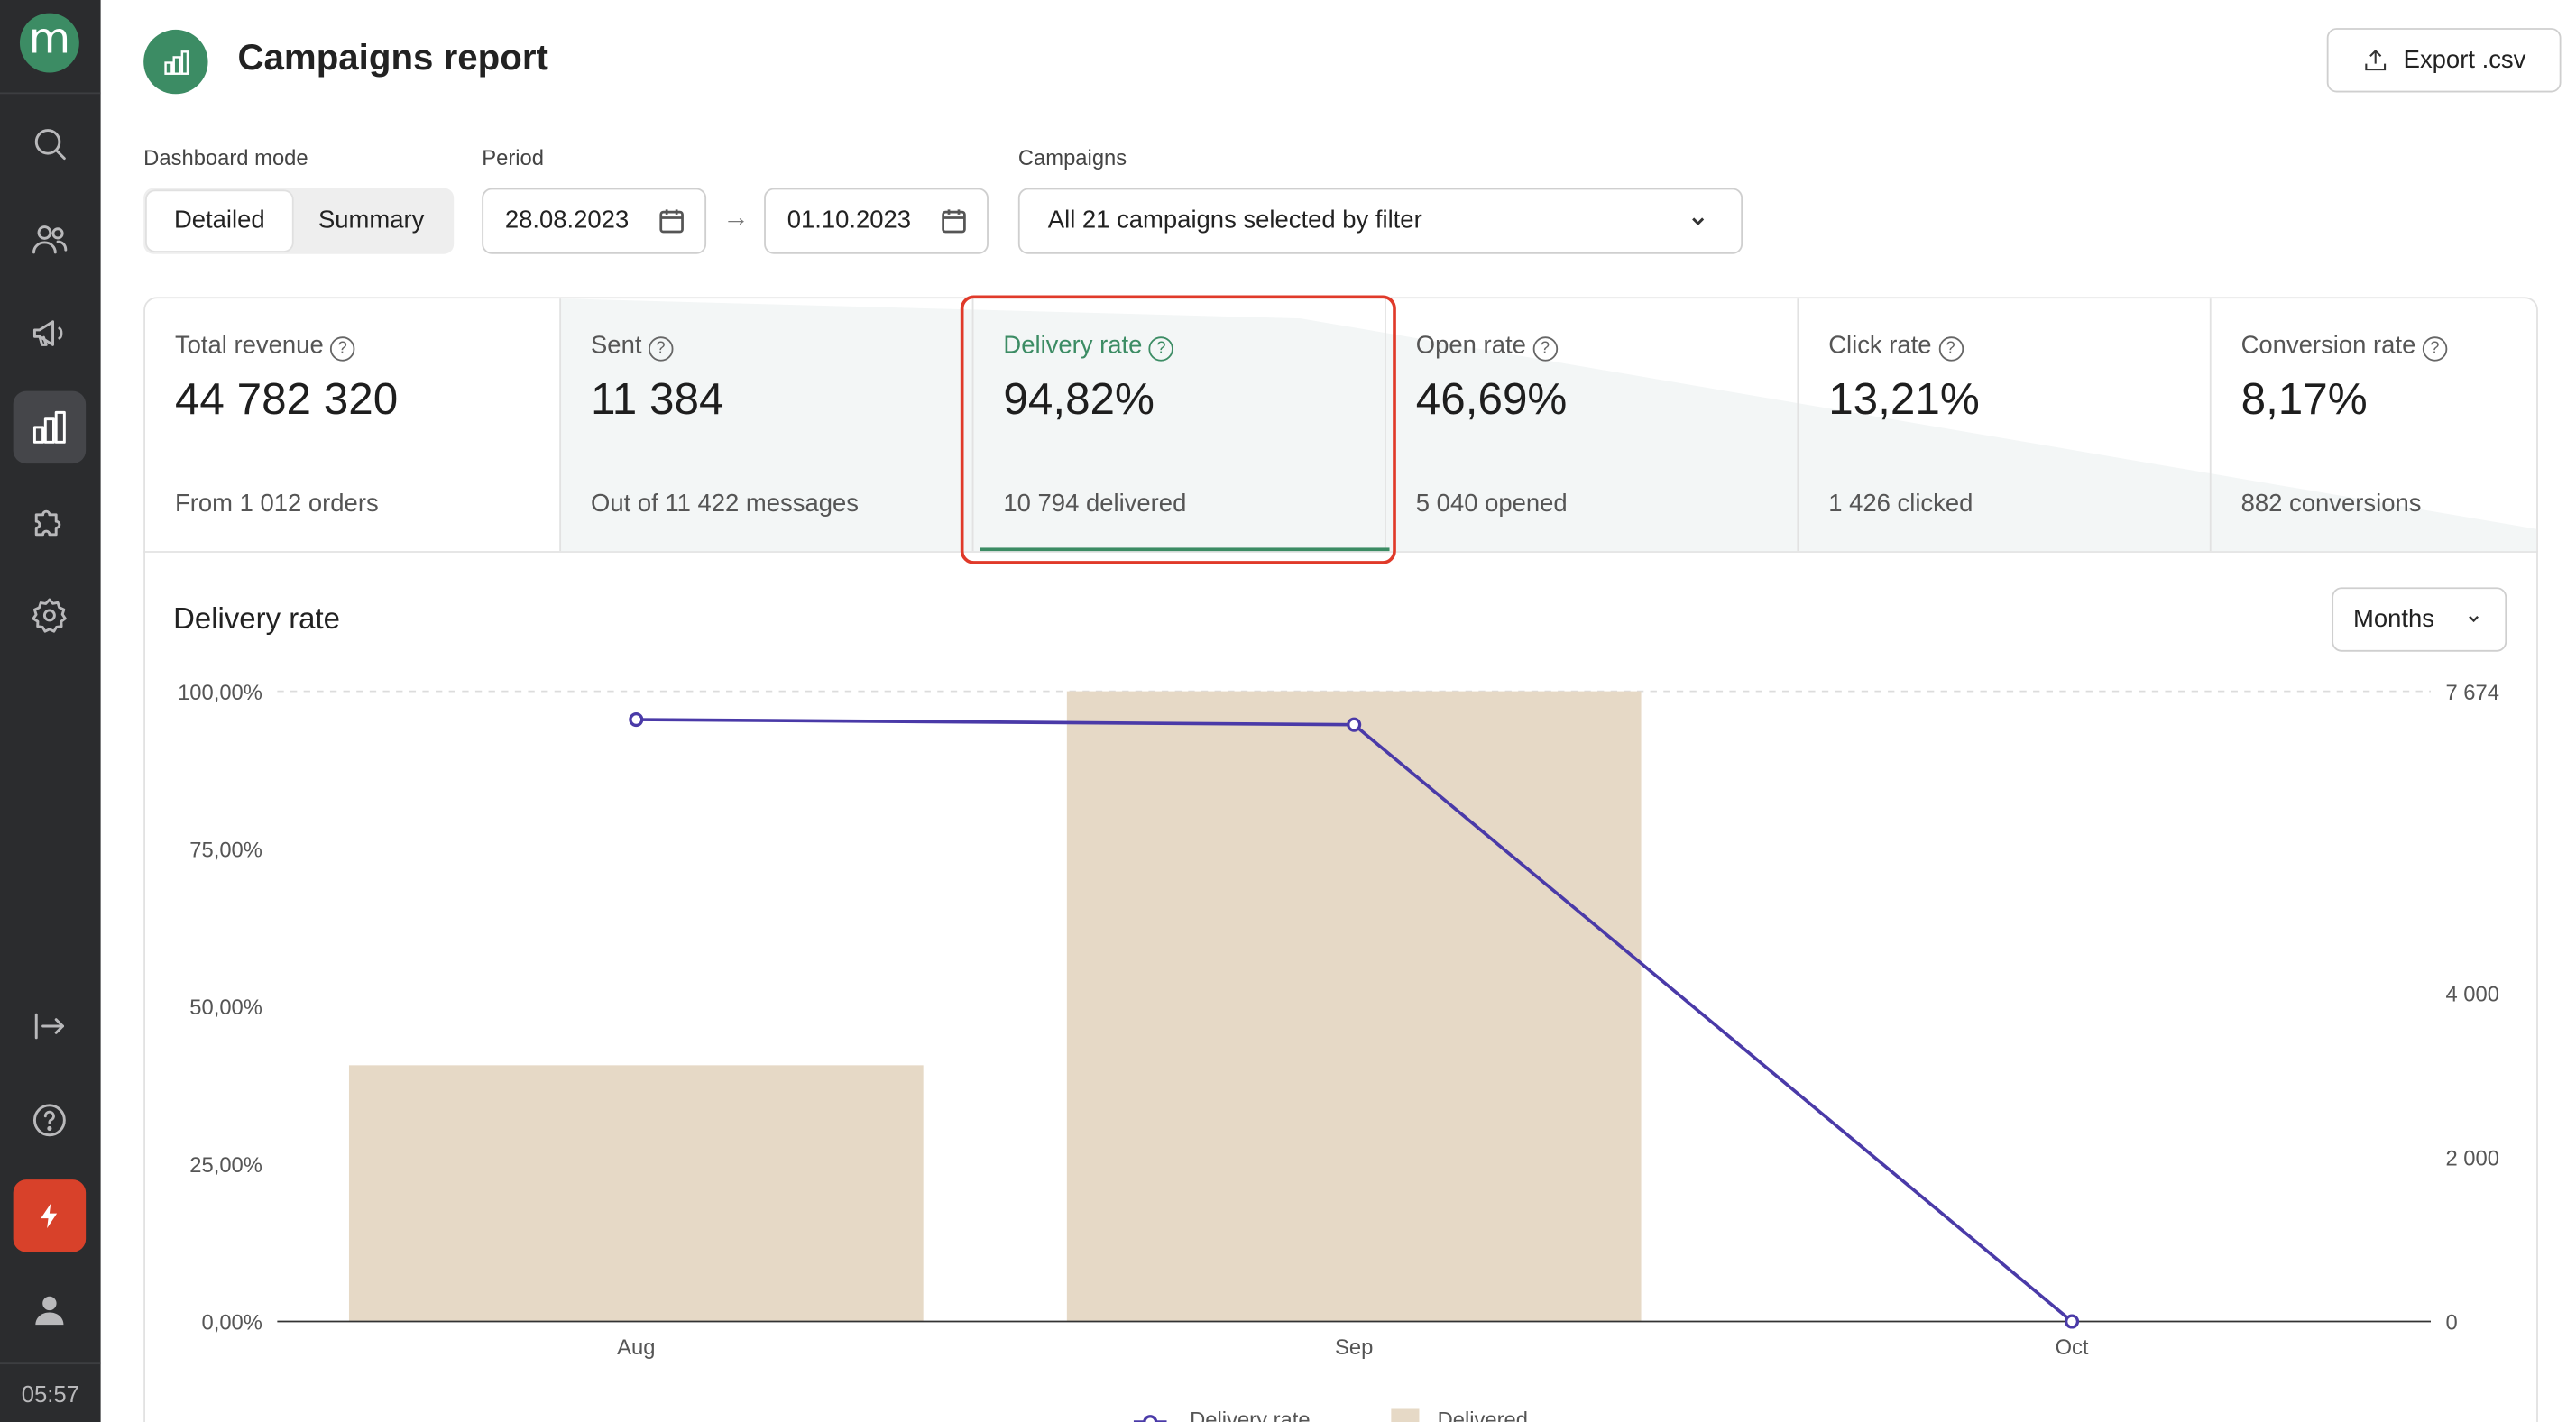 This screenshot has width=2576, height=1422. Describe the element at coordinates (232, 1323) in the screenshot. I see `y-left-tick-label: 0,00%` at that location.